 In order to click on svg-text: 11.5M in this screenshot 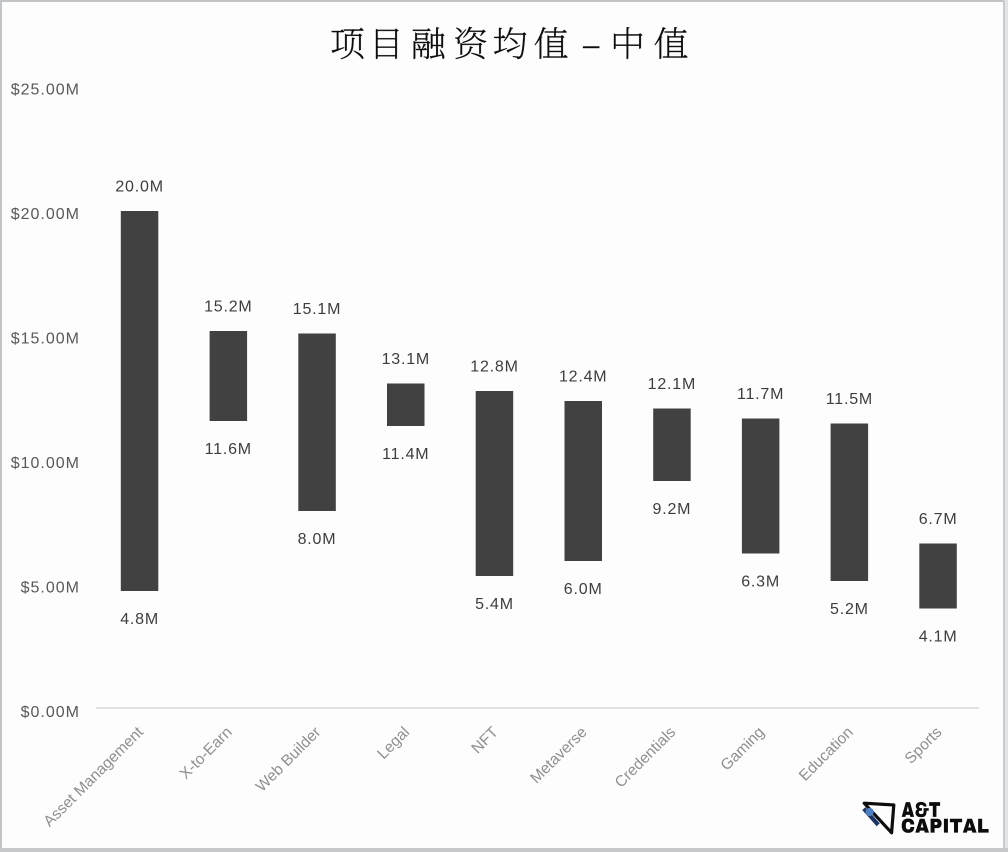, I will do `click(849, 399)`.